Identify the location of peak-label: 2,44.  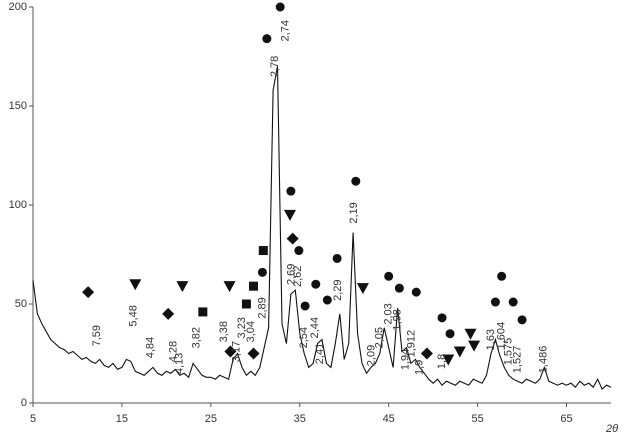
(315, 327).